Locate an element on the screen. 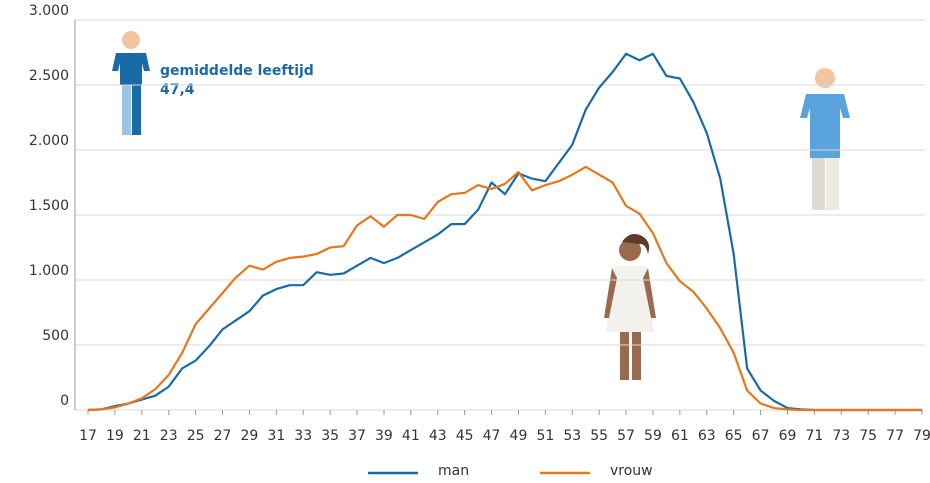 The height and width of the screenshot is (483, 930). x-tick-label: 31 is located at coordinates (276, 436).